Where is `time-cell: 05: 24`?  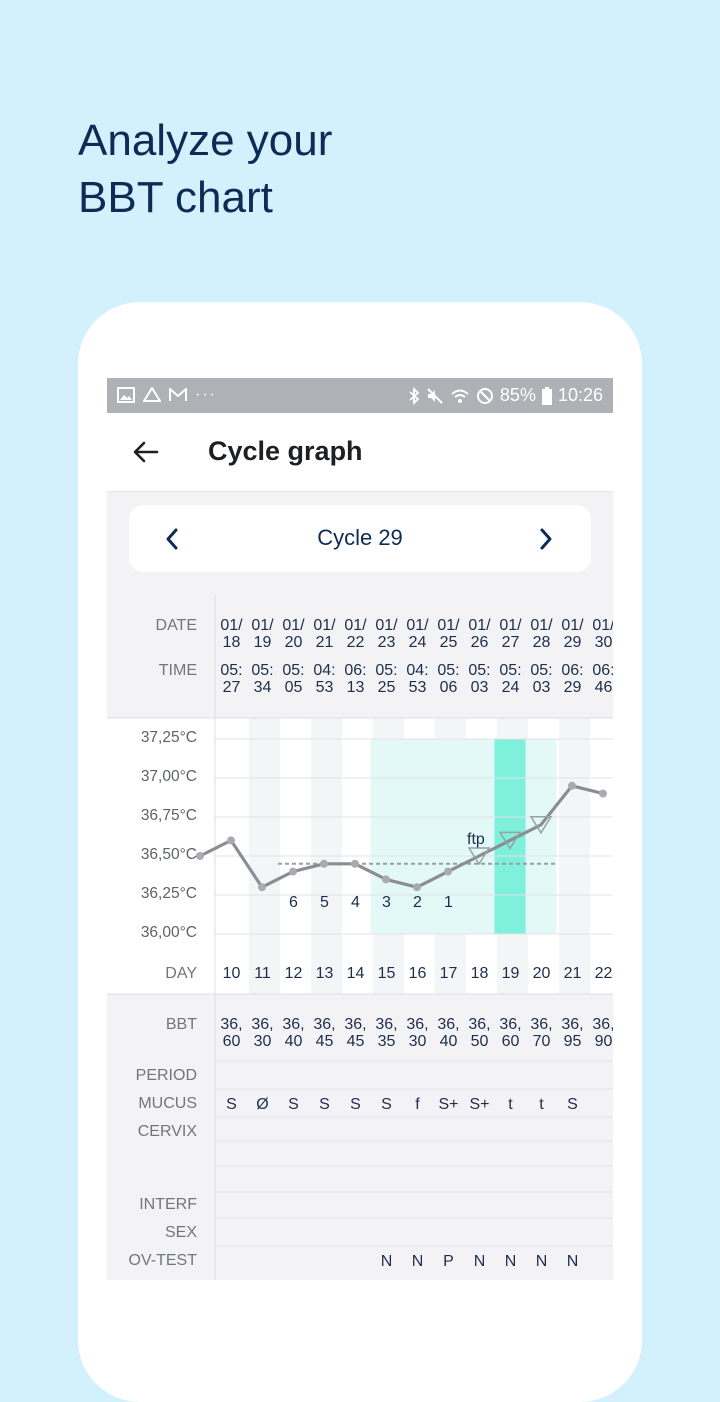 time-cell: 05: 24 is located at coordinates (510, 679).